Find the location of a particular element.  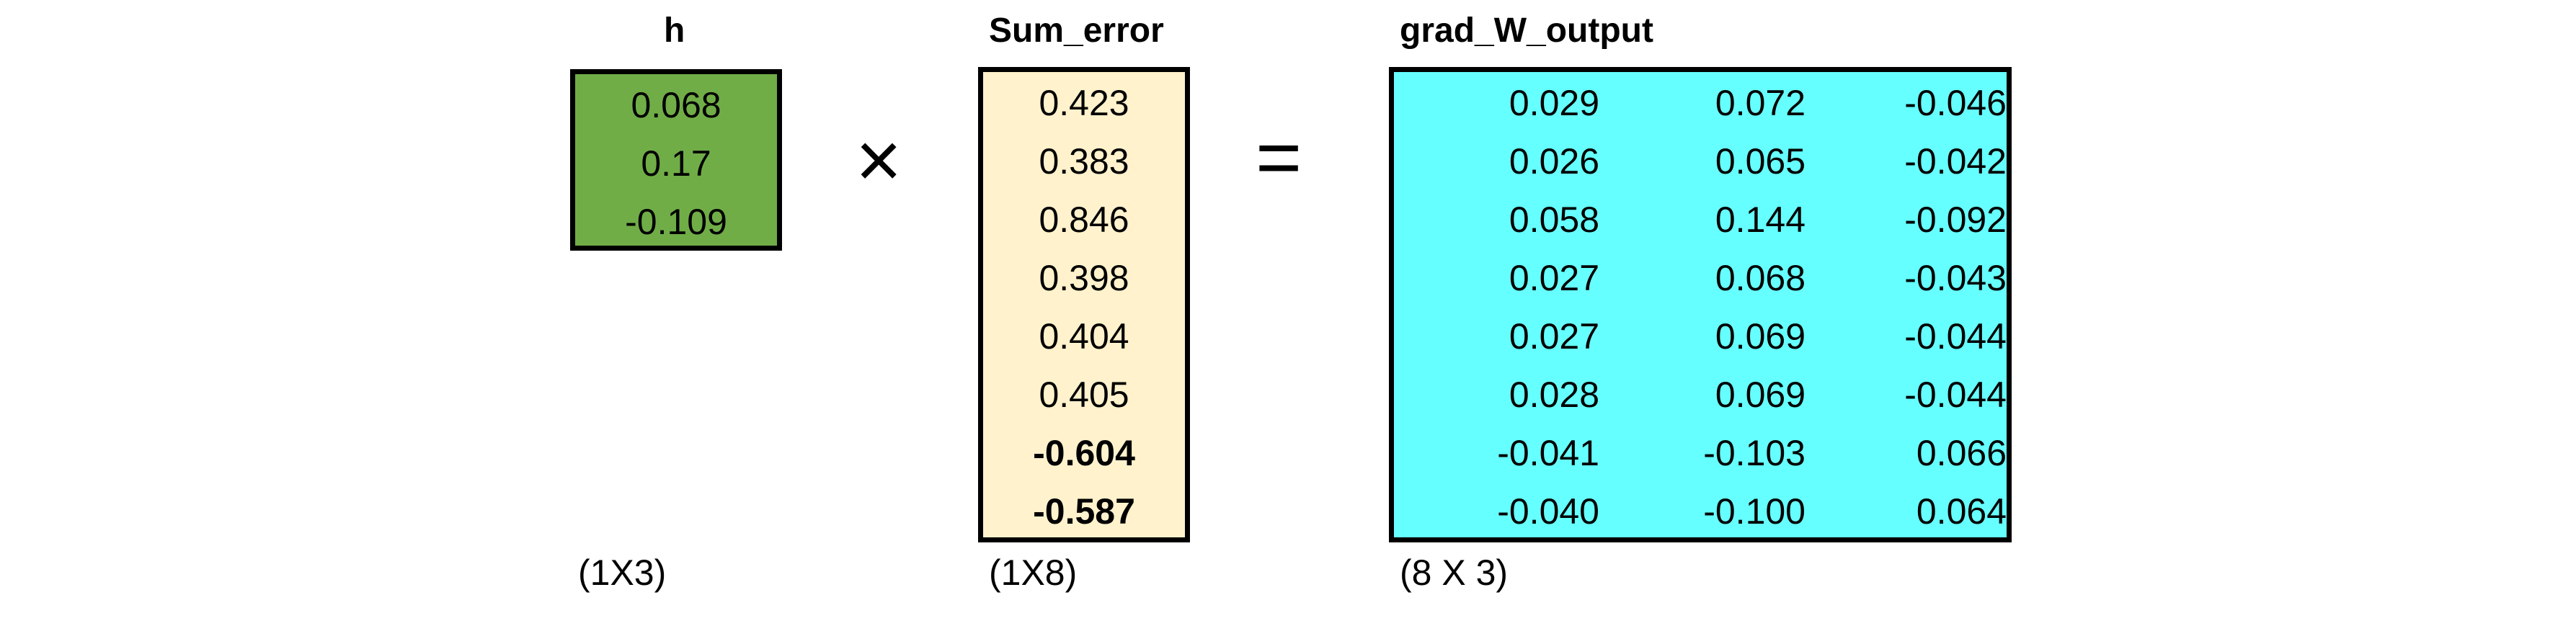

grad-w-output-cell: 0.066 is located at coordinates (1961, 453).